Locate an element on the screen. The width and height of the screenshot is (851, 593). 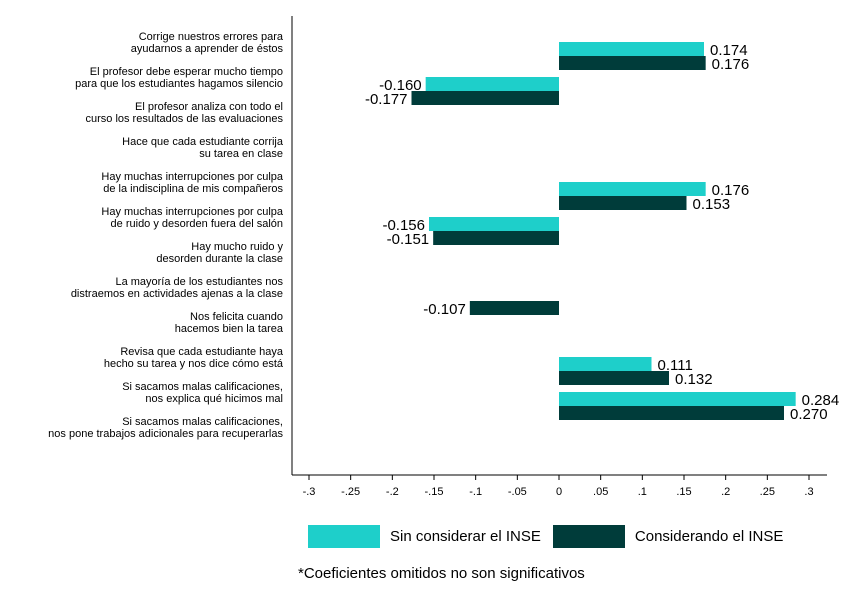
legend-item-con-inse: Considerando el INSE is located at coordinates (668, 536).